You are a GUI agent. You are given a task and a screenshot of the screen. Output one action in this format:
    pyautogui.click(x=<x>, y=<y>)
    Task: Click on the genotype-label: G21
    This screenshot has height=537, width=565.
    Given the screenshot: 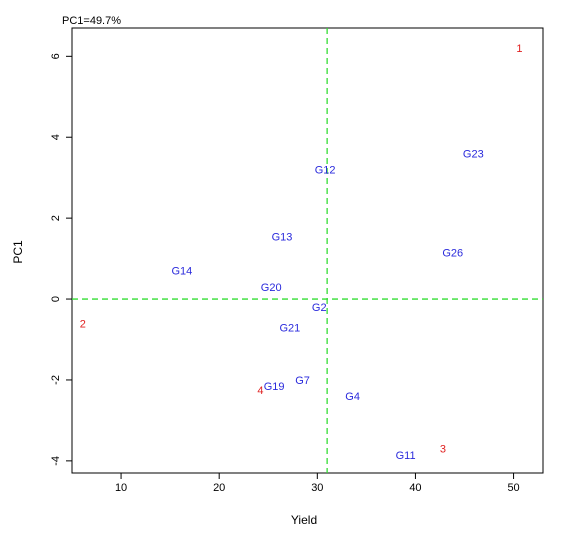 What is the action you would take?
    pyautogui.click(x=289, y=328)
    